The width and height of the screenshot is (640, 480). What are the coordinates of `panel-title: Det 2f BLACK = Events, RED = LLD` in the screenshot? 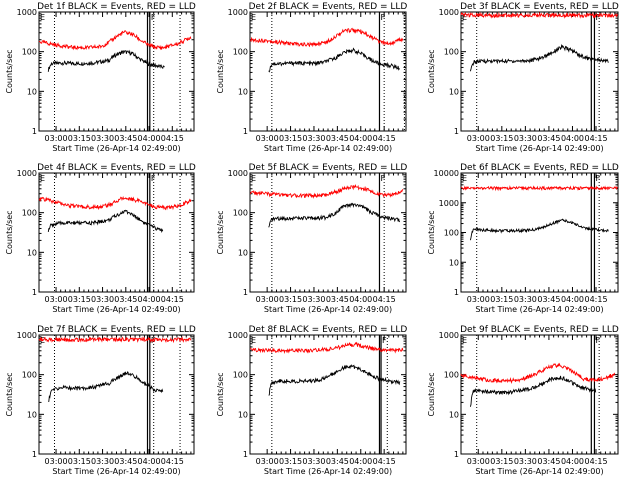 It's located at (328, 7).